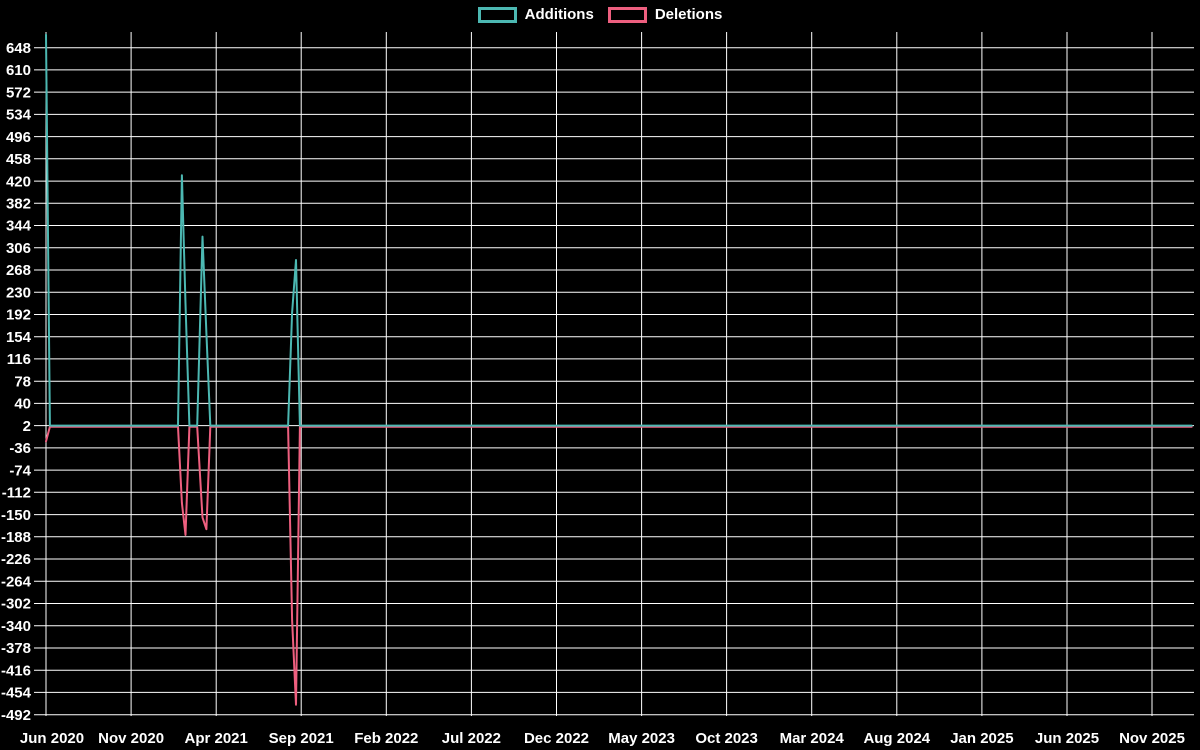 This screenshot has width=1200, height=750. What do you see at coordinates (497, 14) in the screenshot?
I see `additions-legend-swatch-icon` at bounding box center [497, 14].